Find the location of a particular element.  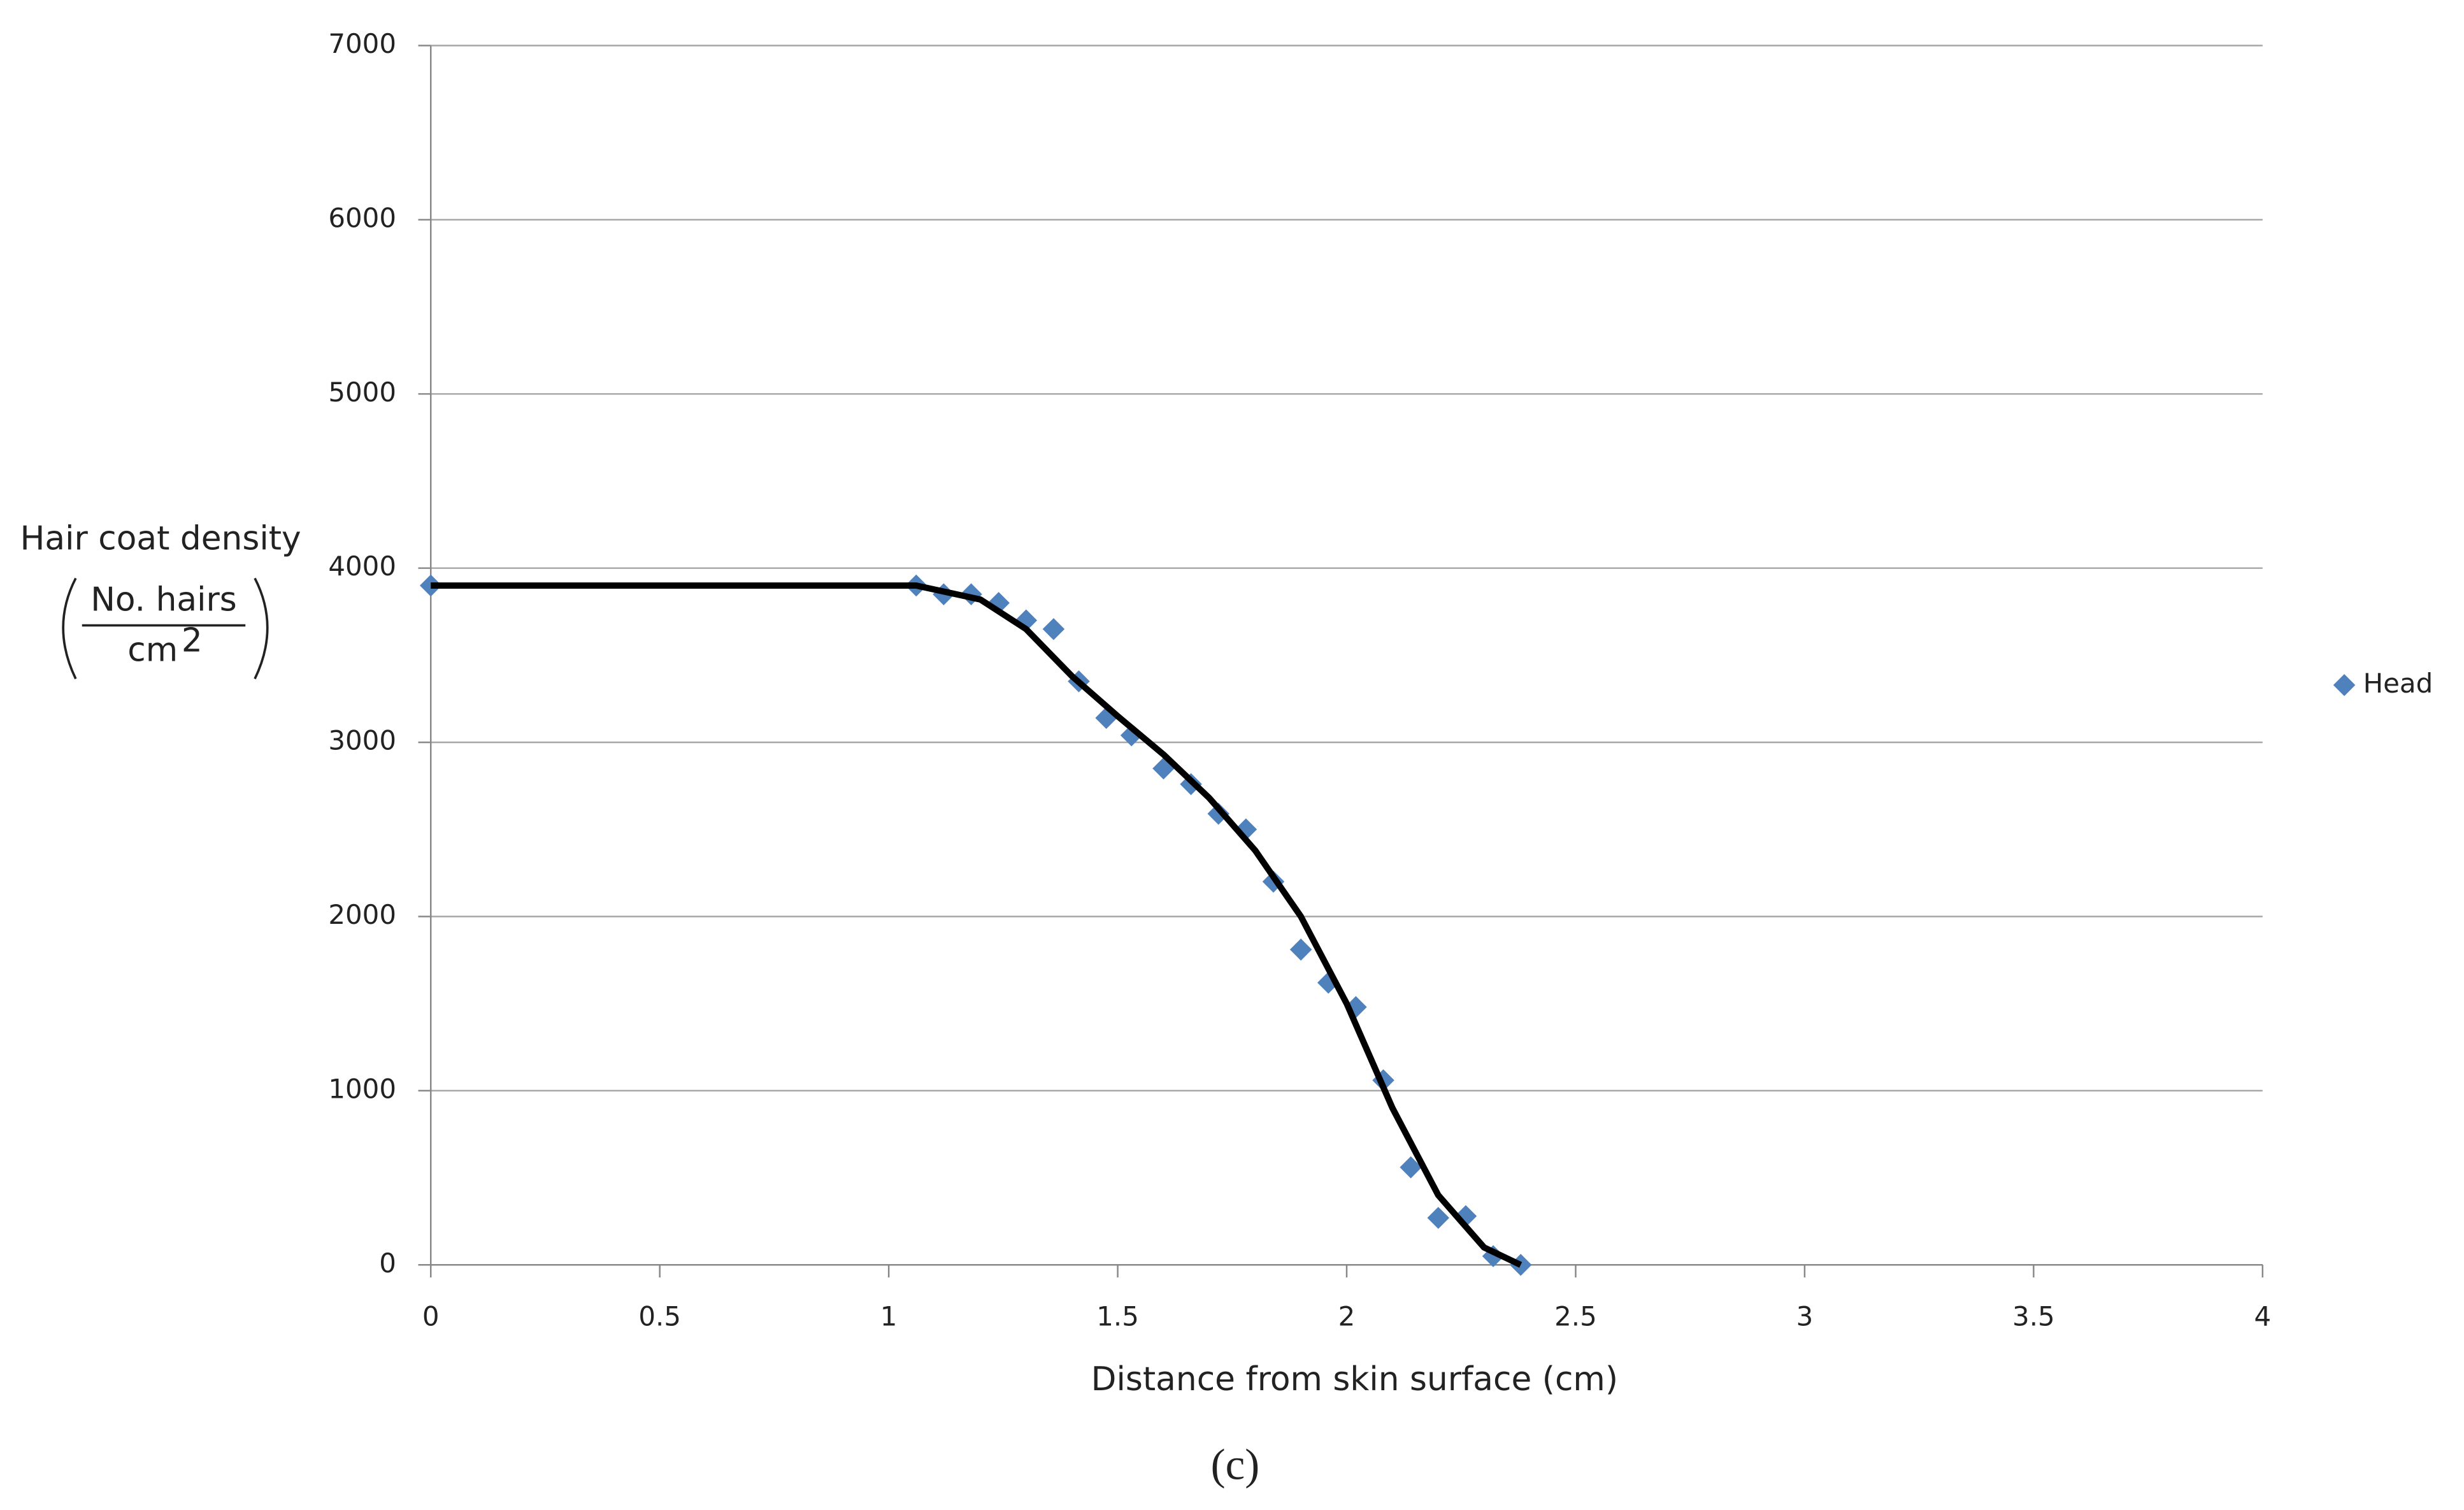

y-unit-power: 2 is located at coordinates (192, 641).